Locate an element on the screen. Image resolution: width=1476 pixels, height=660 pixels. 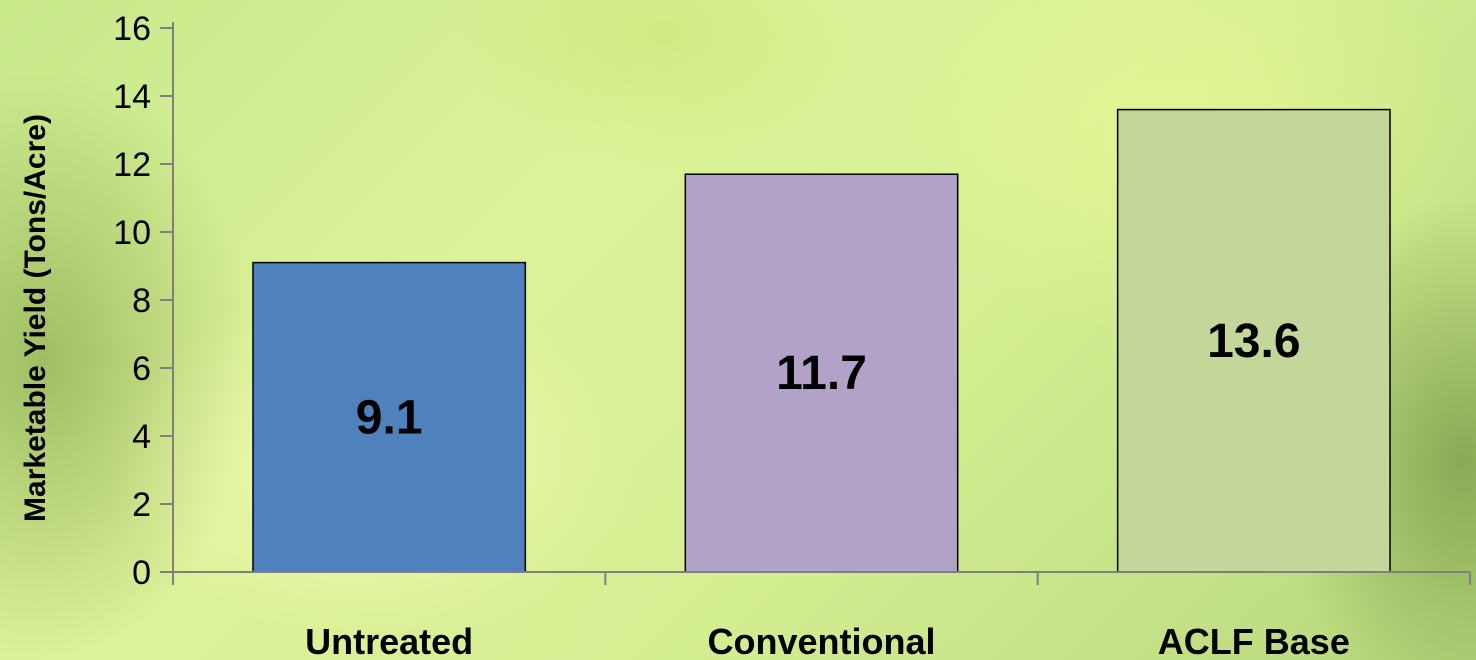
data-label: 11.7 is located at coordinates (821, 373).